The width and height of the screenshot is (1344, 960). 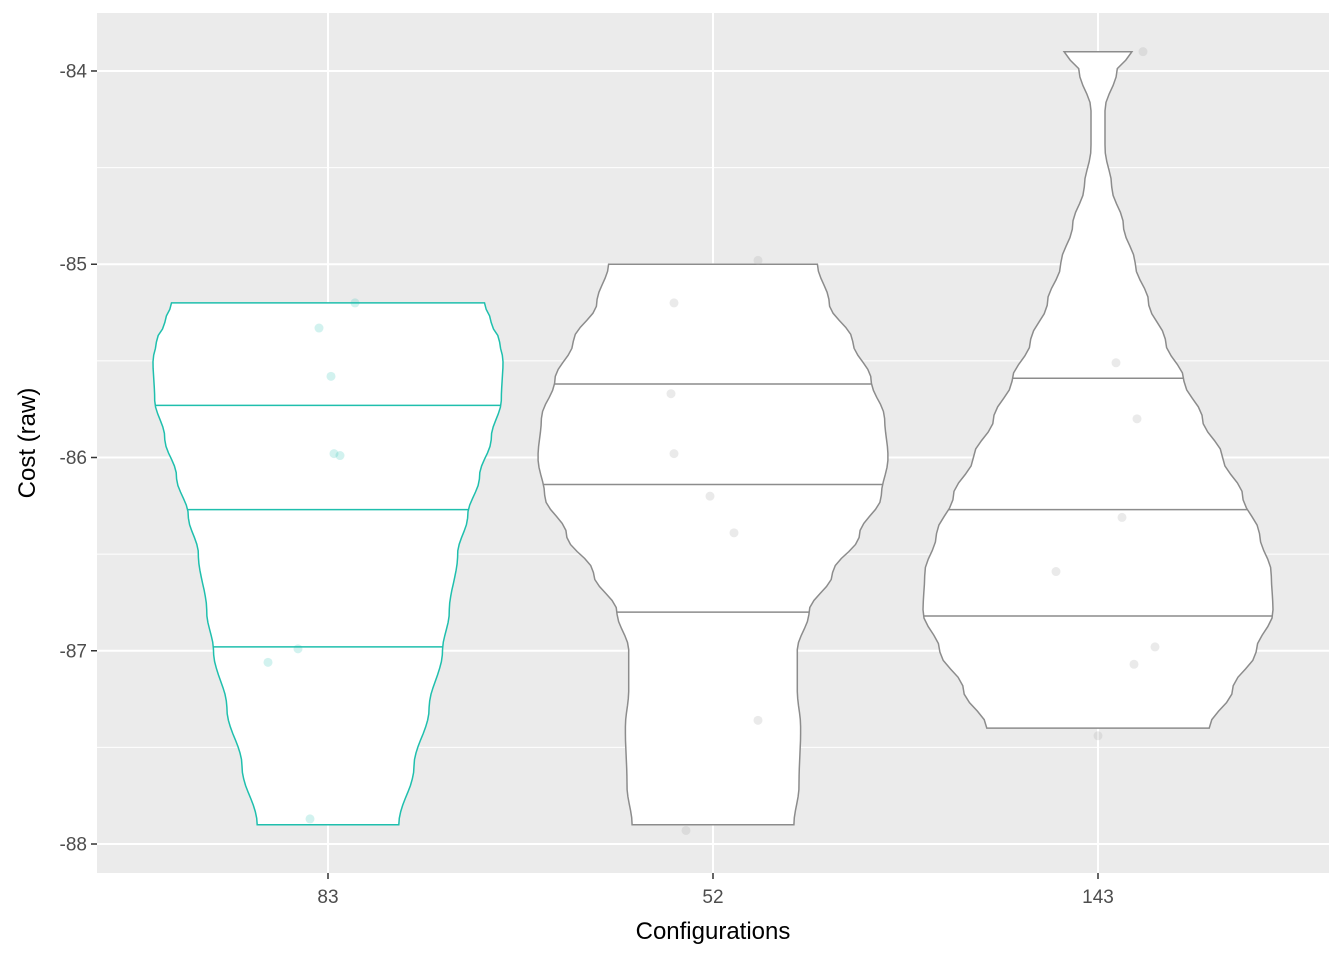 What do you see at coordinates (27, 443) in the screenshot?
I see `y-axis-title: Cost (raw)` at bounding box center [27, 443].